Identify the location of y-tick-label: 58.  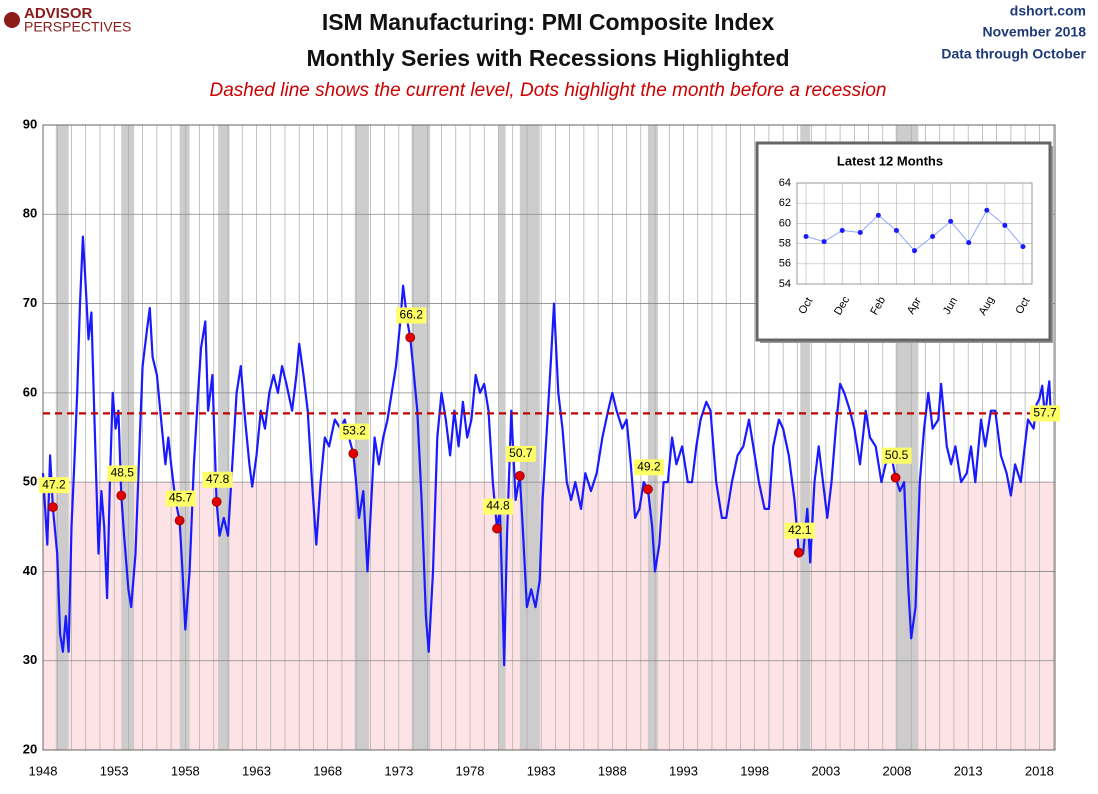
(785, 244).